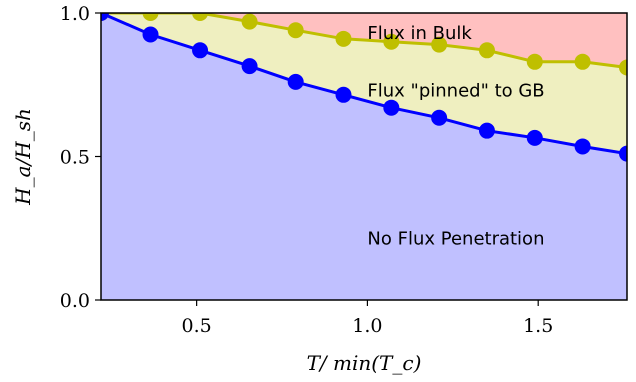 The width and height of the screenshot is (636, 382). Describe the element at coordinates (455, 90) in the screenshot. I see `annotation-flux-pinned: Flux "pinned" to GB` at that location.